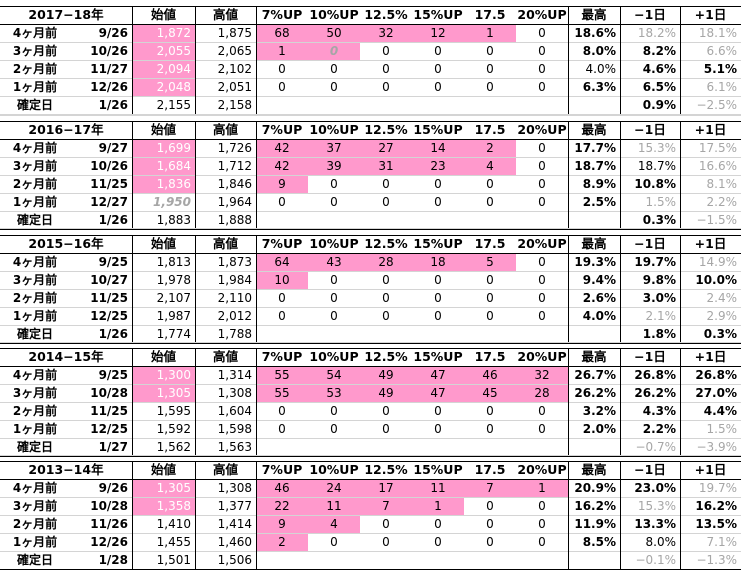 Image resolution: width=741 pixels, height=570 pixels. What do you see at coordinates (66, 14) in the screenshot?
I see `year-title: 2017−18年` at bounding box center [66, 14].